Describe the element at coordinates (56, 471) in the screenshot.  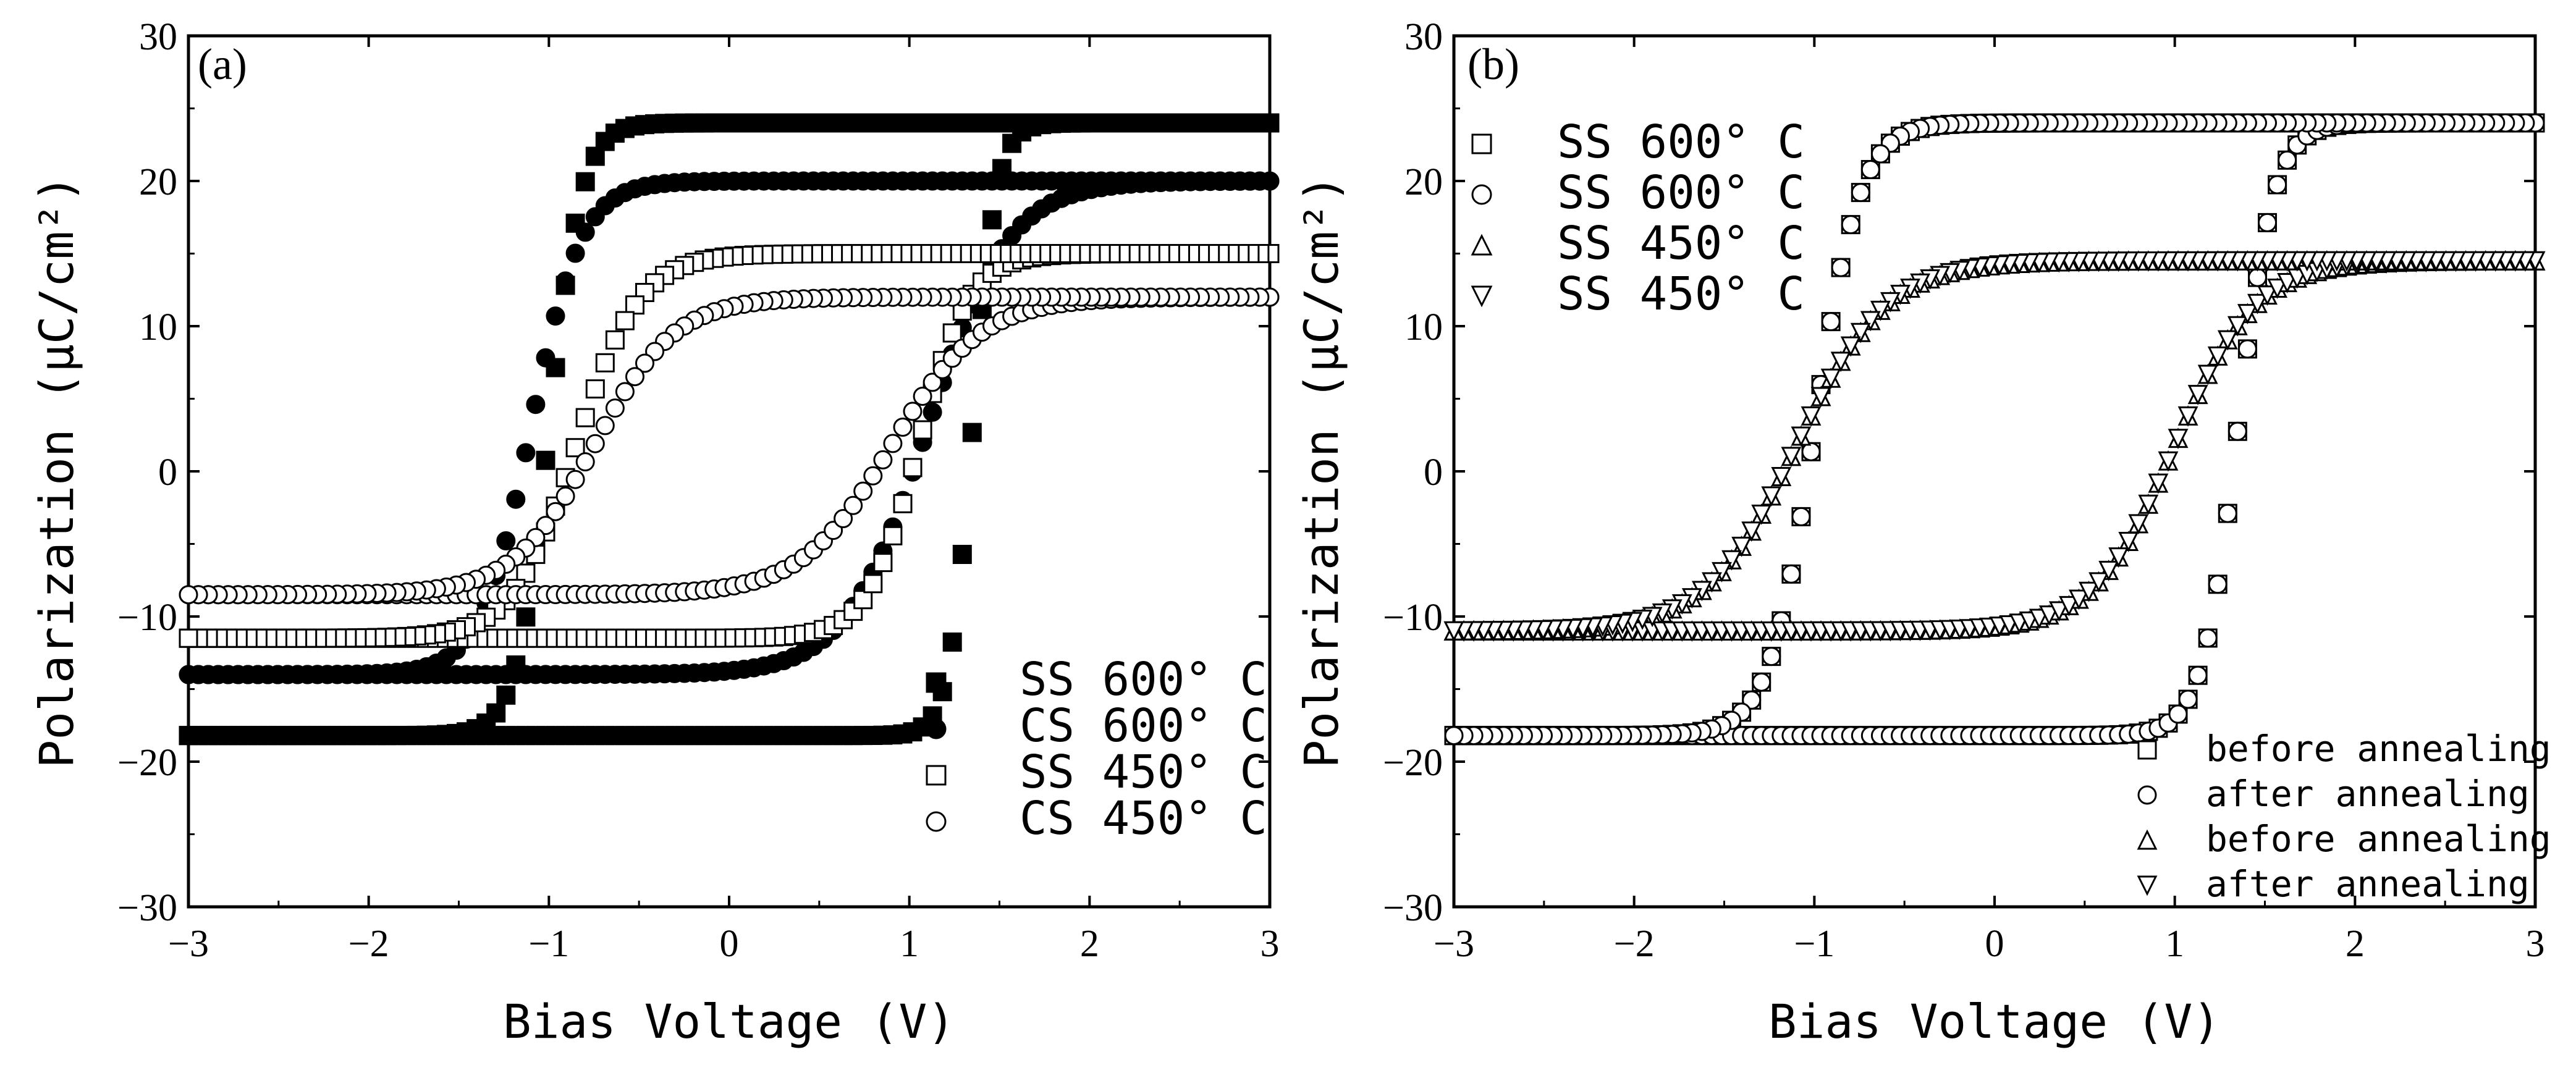
I see `panel-a-y-axis-title: Polarization (μC/cm²)` at that location.